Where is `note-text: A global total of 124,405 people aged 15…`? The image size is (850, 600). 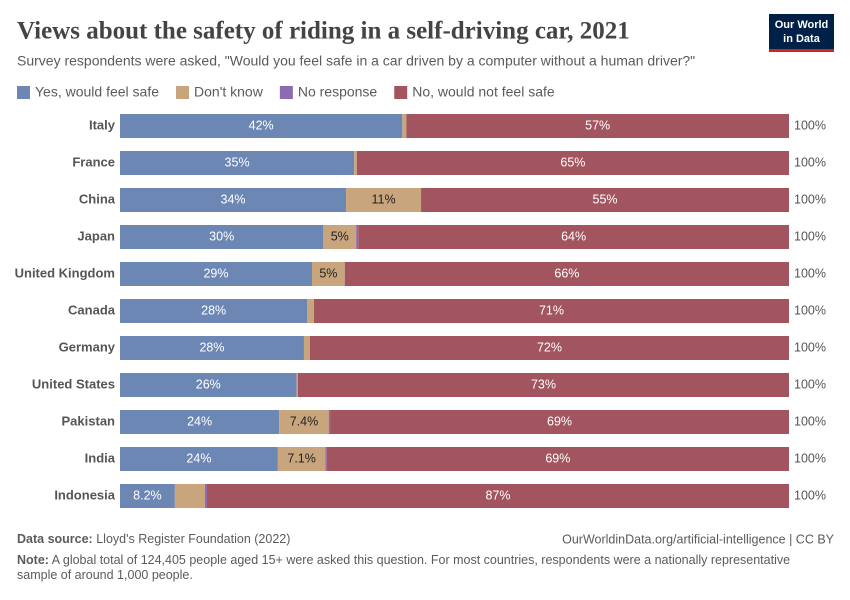 note-text: A global total of 124,405 people aged 15… is located at coordinates (404, 567).